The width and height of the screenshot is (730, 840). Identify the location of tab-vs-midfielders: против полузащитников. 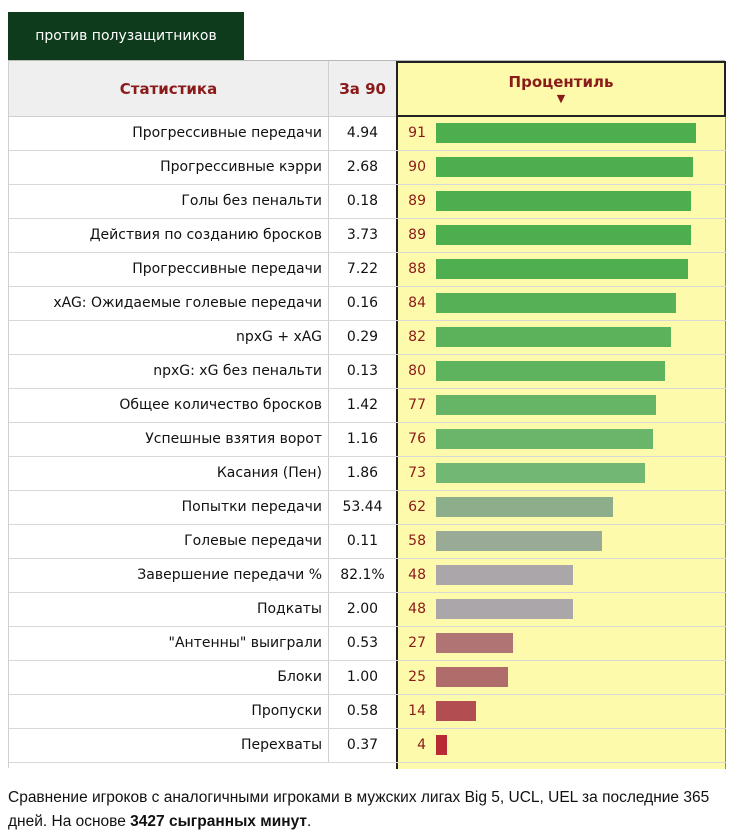
(126, 36).